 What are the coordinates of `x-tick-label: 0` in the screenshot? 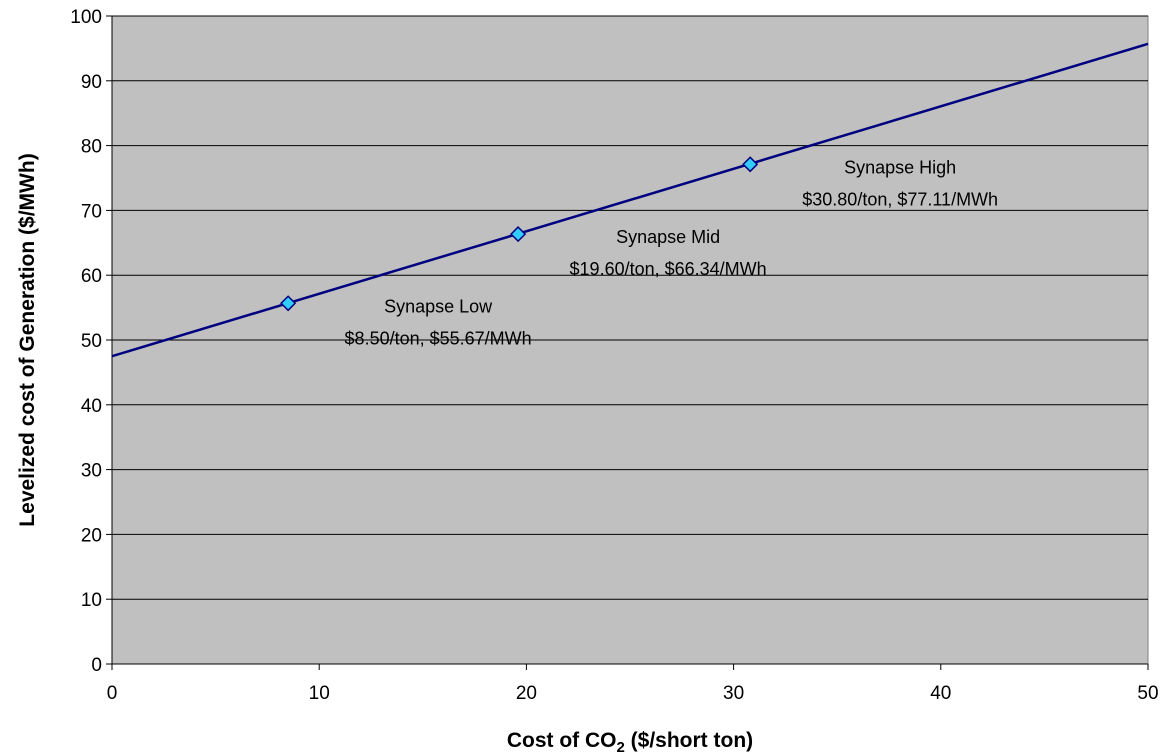 It's located at (112, 693).